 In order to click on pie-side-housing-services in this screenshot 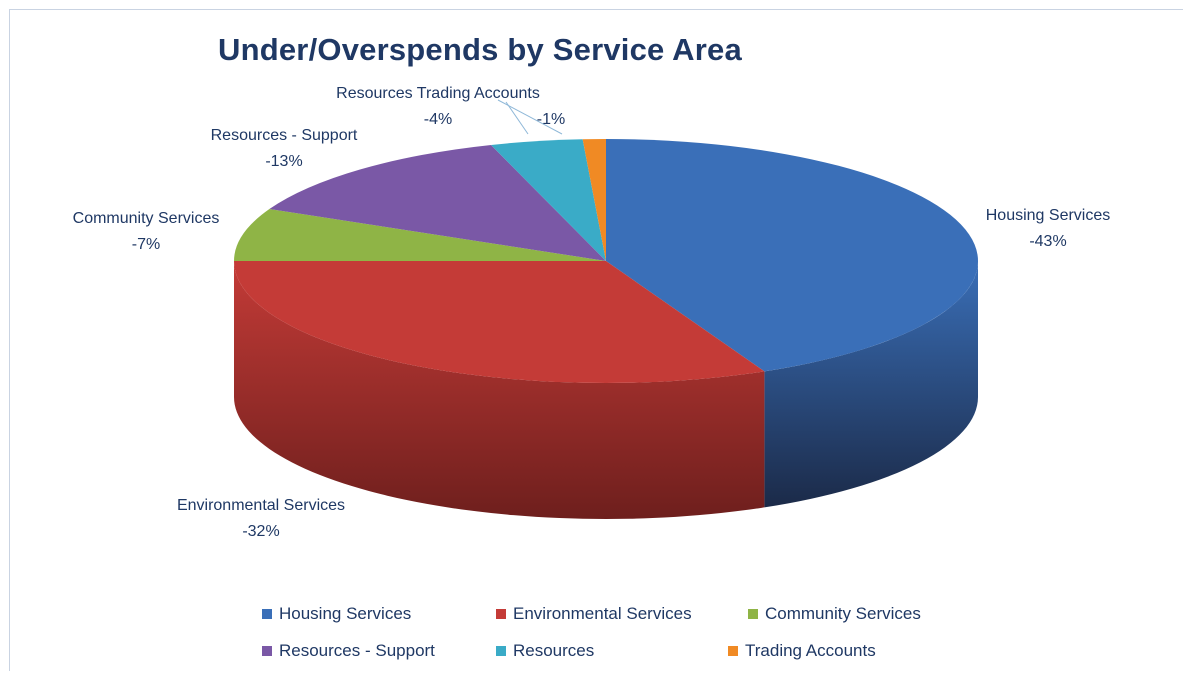, I will do `click(871, 384)`.